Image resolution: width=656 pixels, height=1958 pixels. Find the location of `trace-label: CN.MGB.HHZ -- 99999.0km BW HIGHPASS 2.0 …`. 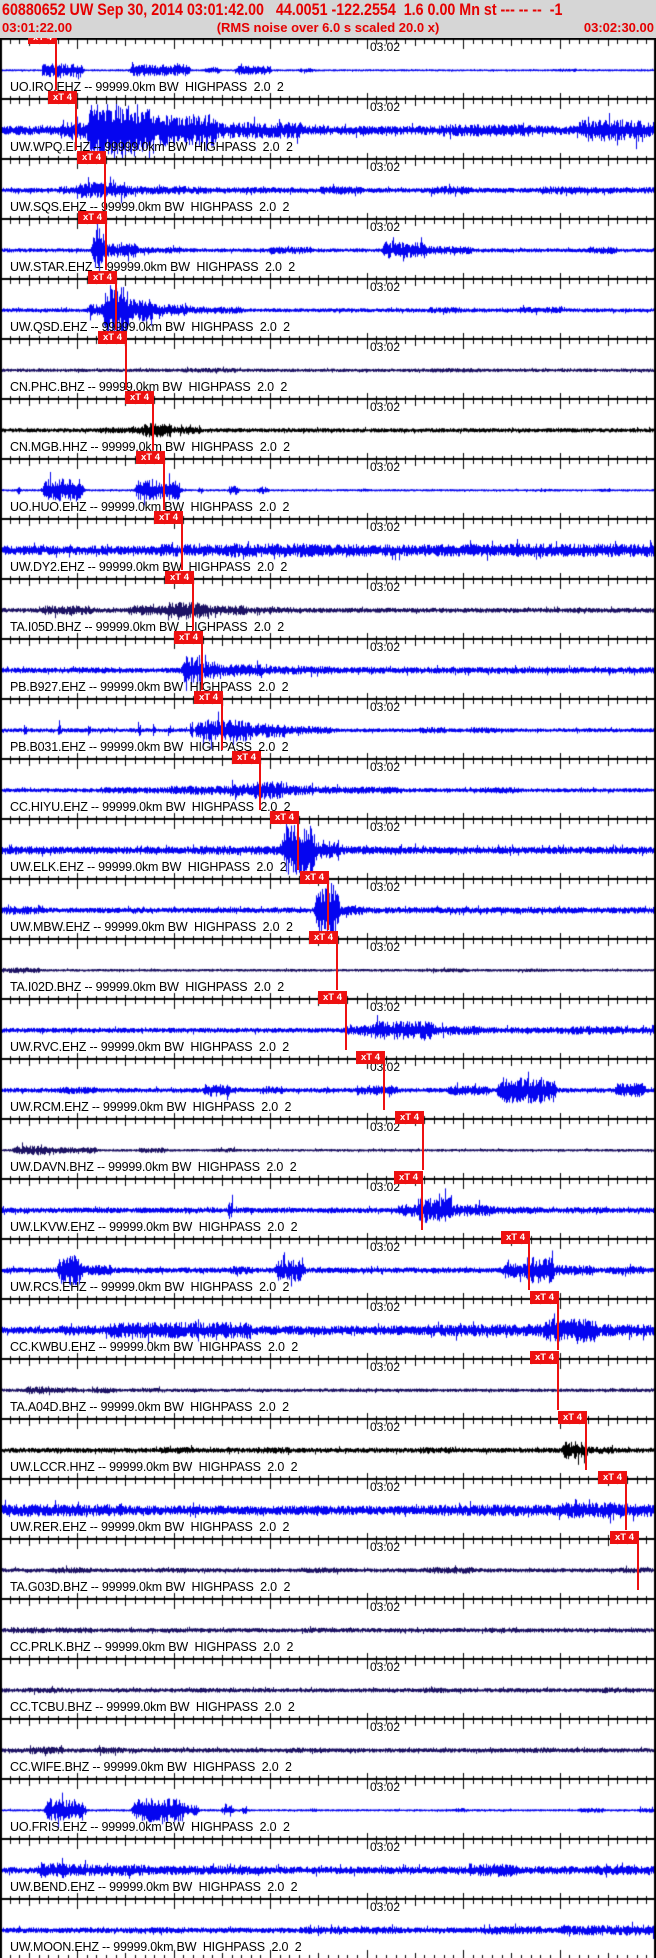

trace-label: CN.MGB.HHZ -- 99999.0km BW HIGHPASS 2.0 … is located at coordinates (150, 447).